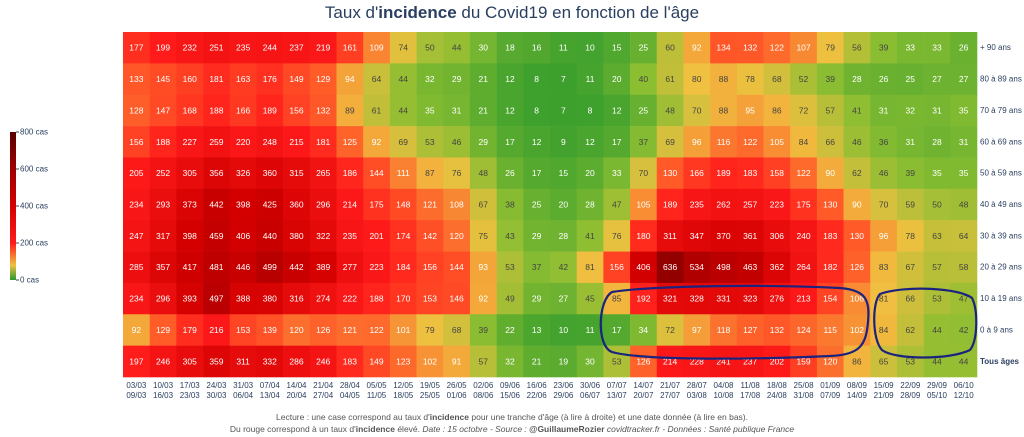 The height and width of the screenshot is (437, 1024). I want to click on cell-value-label: 442, so click(216, 205).